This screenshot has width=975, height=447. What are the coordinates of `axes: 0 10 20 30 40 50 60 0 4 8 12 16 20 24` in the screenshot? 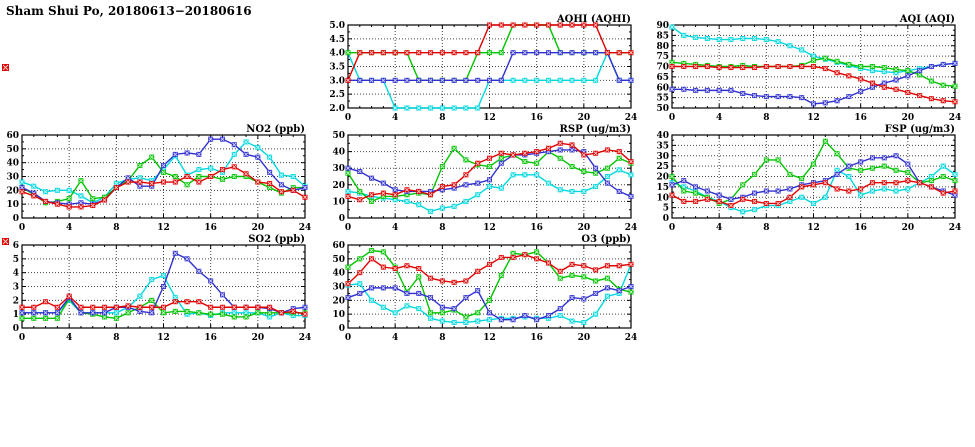 It's located at (484, 292).